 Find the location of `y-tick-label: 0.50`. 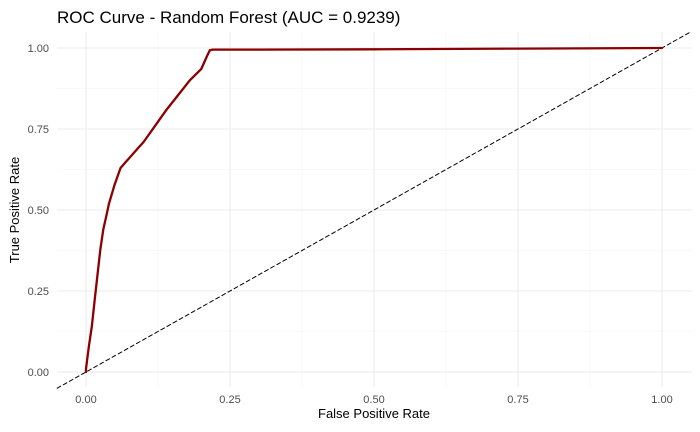

y-tick-label: 0.50 is located at coordinates (38, 211).